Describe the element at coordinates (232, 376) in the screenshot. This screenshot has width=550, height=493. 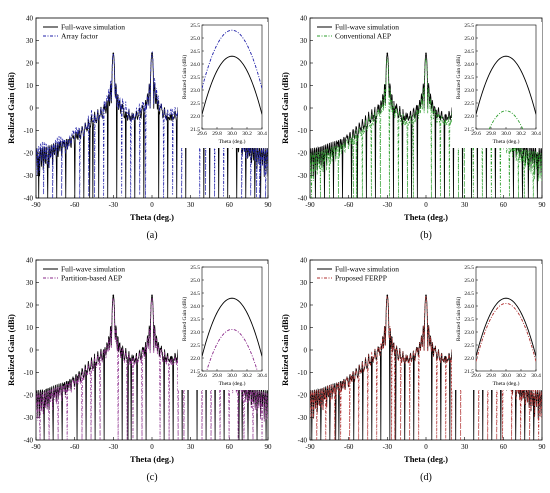
I see `inset-x-tick-label: 30.0` at that location.